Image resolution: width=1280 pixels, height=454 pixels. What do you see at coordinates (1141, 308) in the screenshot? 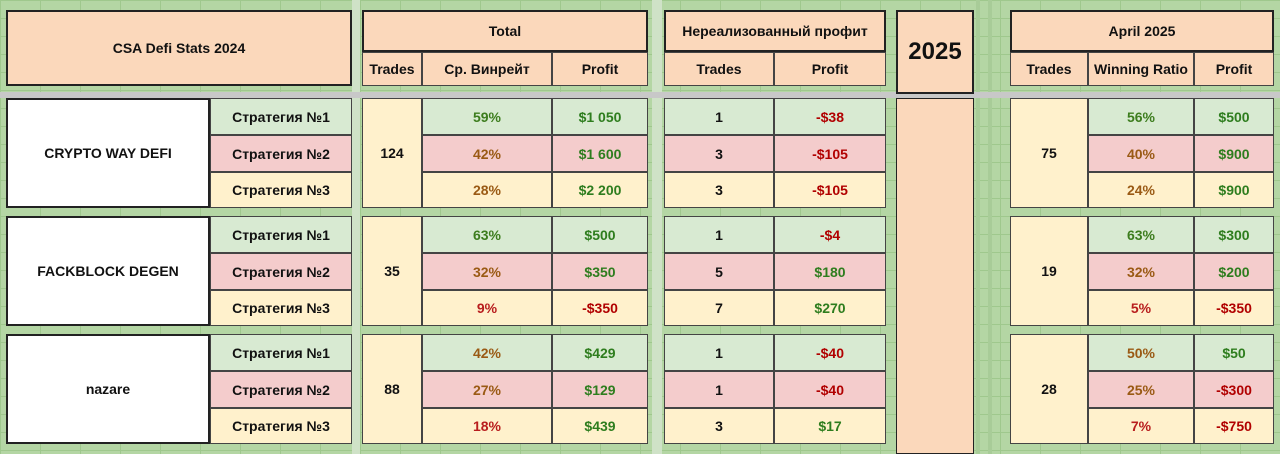
I see `april-ratio-cell: 5%` at bounding box center [1141, 308].